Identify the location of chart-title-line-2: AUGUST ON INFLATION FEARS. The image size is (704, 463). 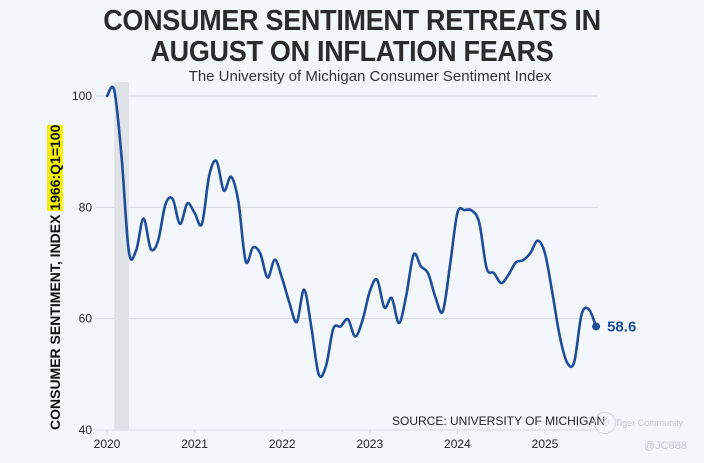
(352, 52).